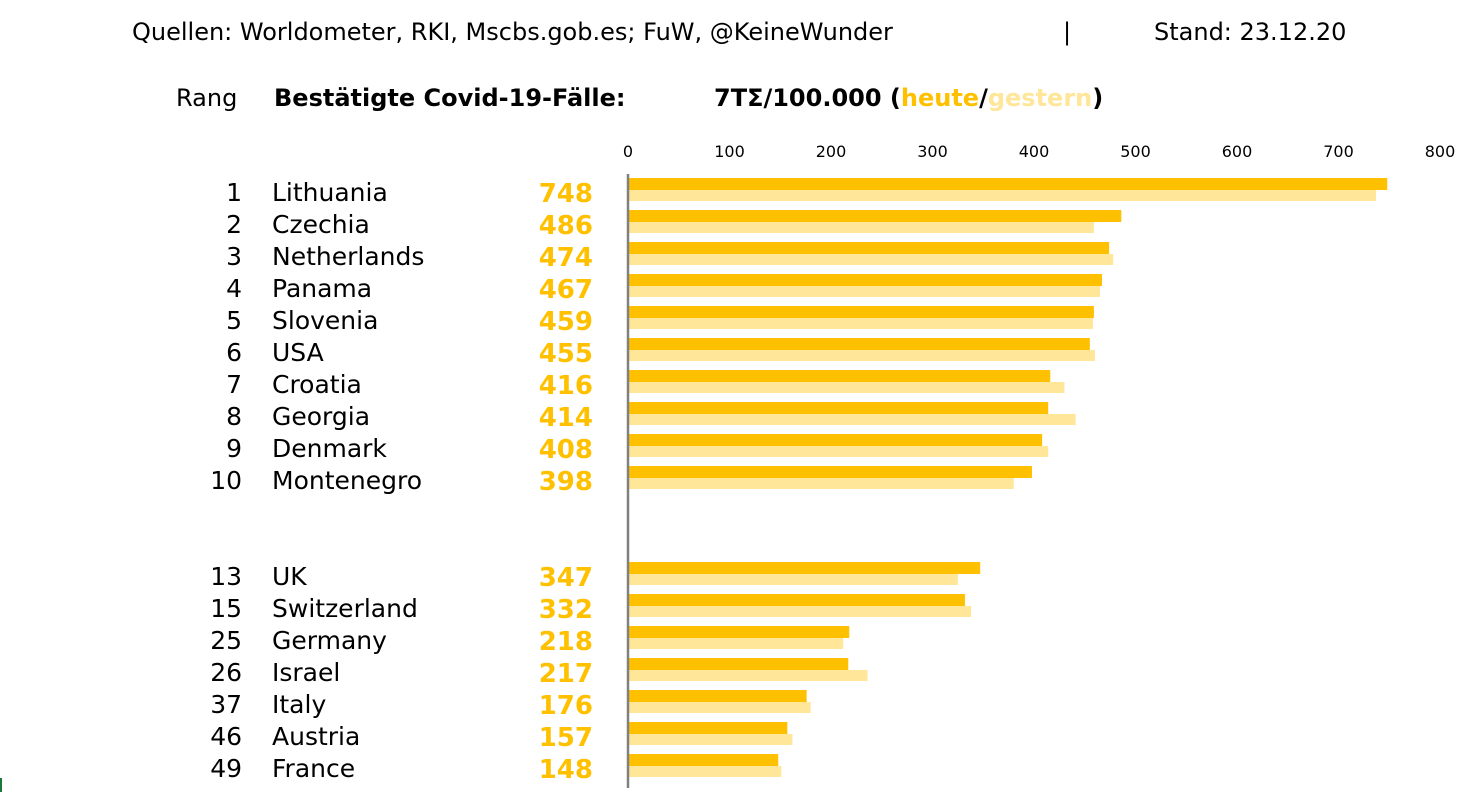 The width and height of the screenshot is (1462, 800). I want to click on value-label: 176, so click(566, 706).